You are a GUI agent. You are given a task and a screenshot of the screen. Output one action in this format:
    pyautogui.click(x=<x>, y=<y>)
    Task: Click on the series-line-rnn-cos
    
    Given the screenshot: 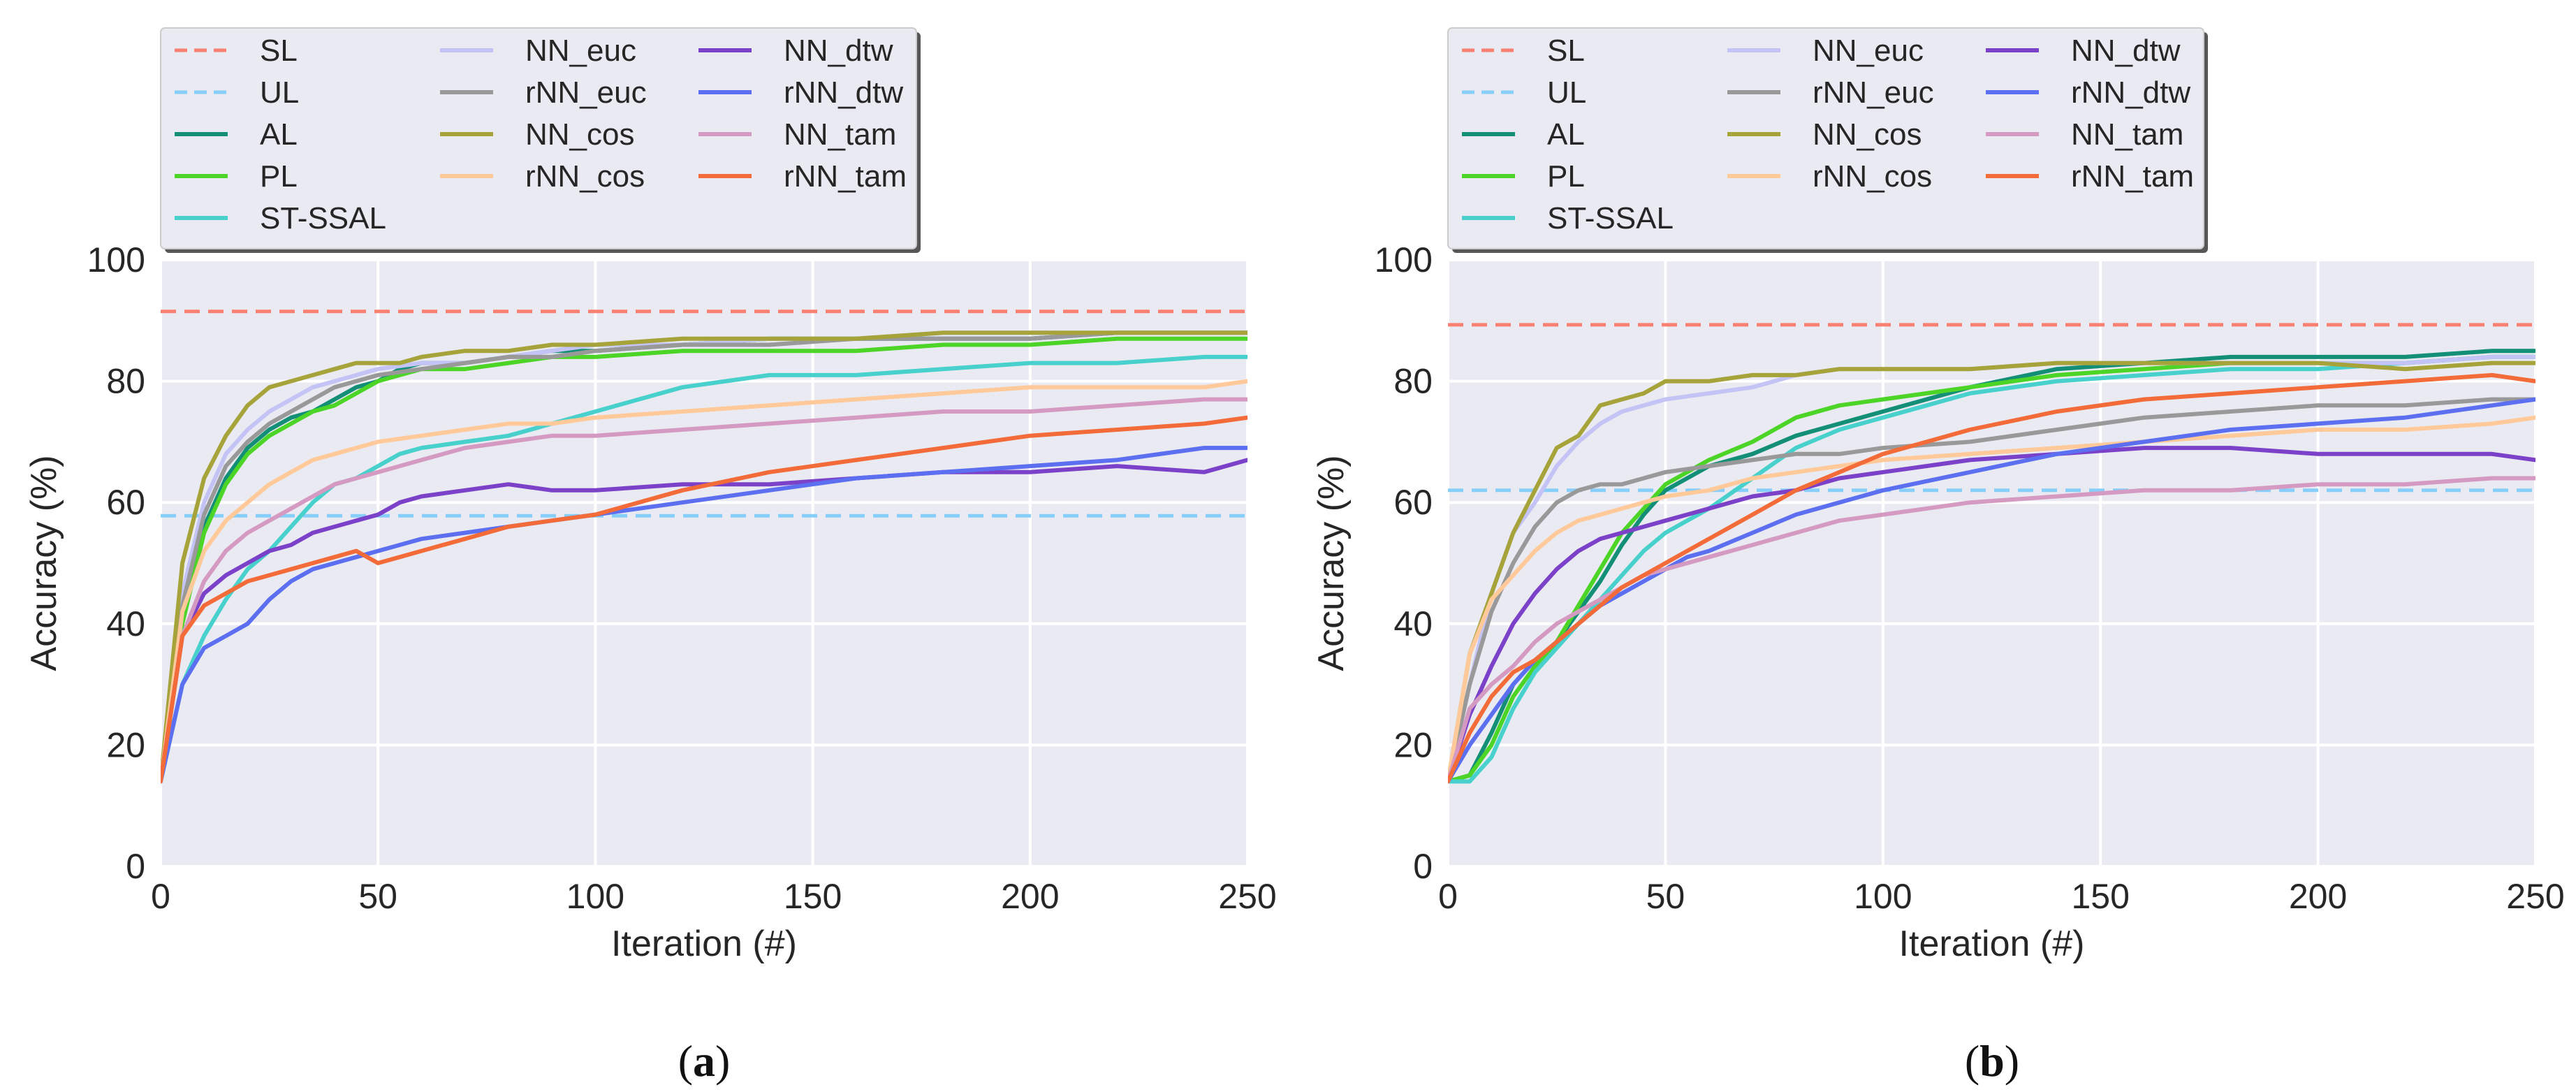 What is the action you would take?
    pyautogui.click(x=1991, y=599)
    